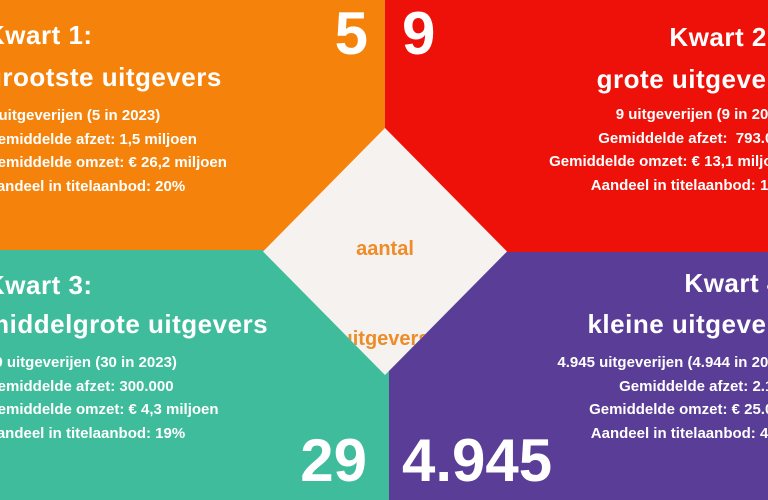 This screenshot has width=768, height=500. What do you see at coordinates (726, 283) in the screenshot?
I see `kwart4-title: Kwart 4:` at bounding box center [726, 283].